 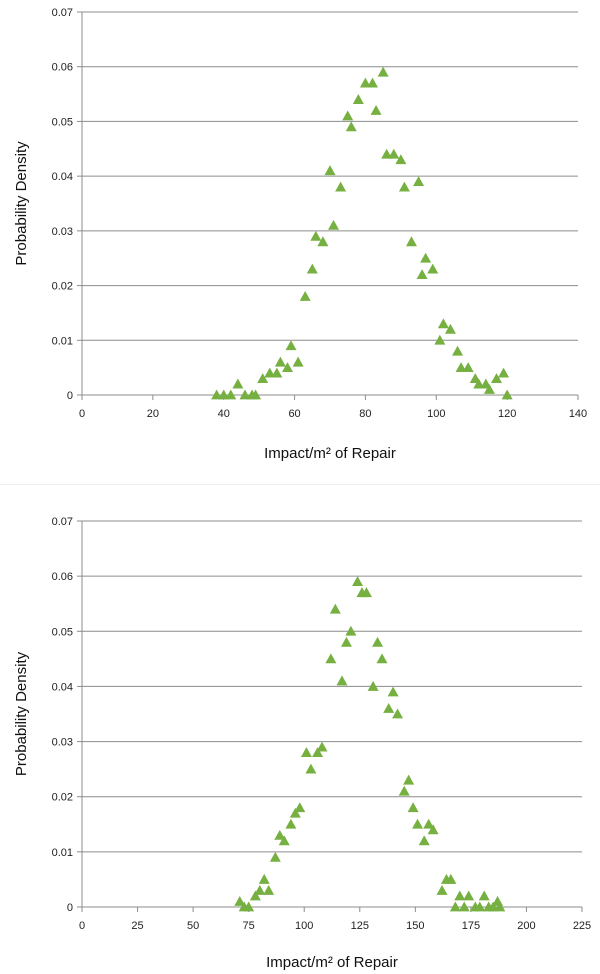 What do you see at coordinates (62, 341) in the screenshot?
I see `y-tick-label: 0.01` at bounding box center [62, 341].